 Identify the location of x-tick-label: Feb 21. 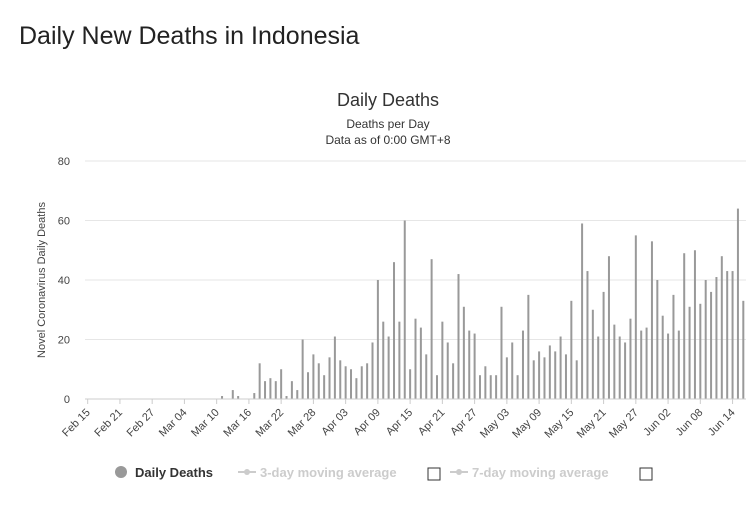
(108, 423).